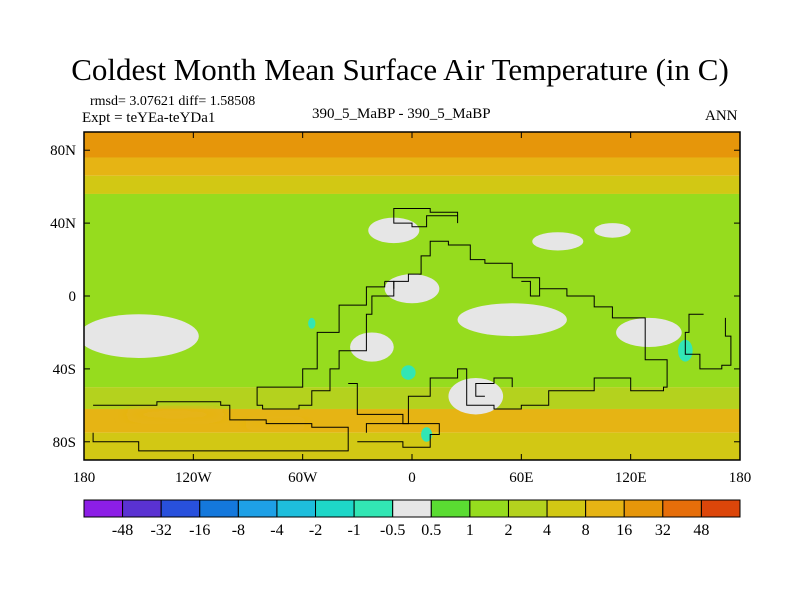  What do you see at coordinates (401, 114) in the screenshot?
I see `chart-subtitle: 390_5_MaBP - 390_5_MaBP` at bounding box center [401, 114].